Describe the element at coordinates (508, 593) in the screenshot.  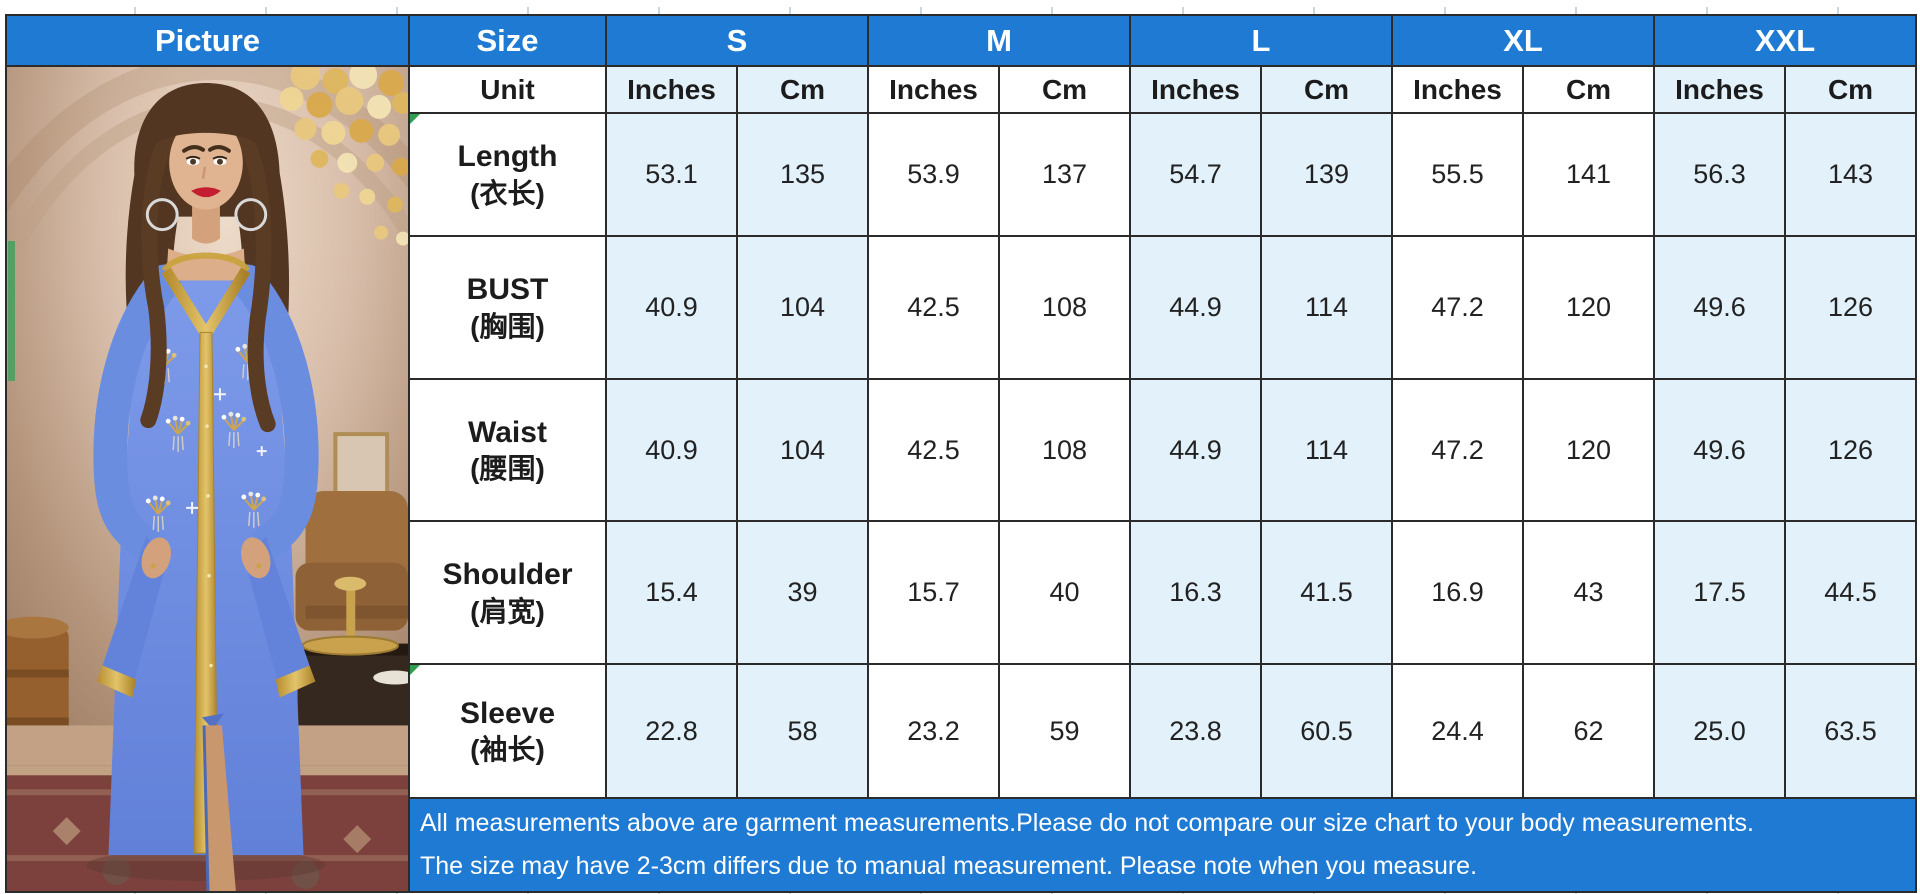
I see `row-label-shoulder: Shoulder (肩宽)` at that location.